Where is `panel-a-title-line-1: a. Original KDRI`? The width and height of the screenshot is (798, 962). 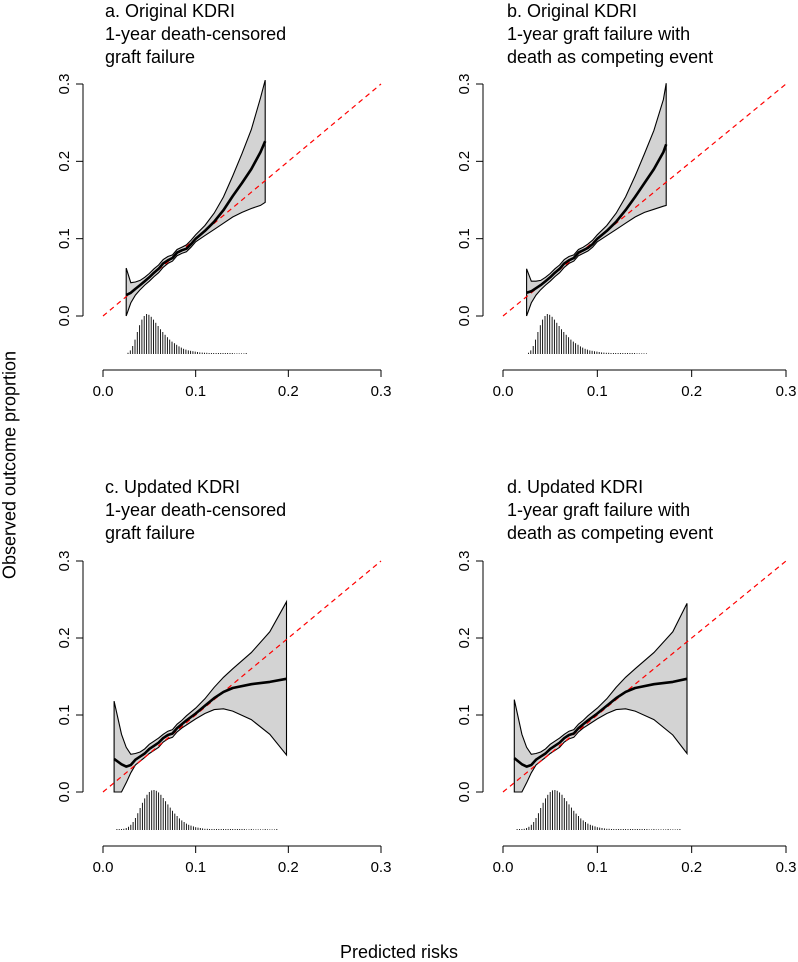
panel-a-title-line-1: a. Original KDRI is located at coordinates (170, 11).